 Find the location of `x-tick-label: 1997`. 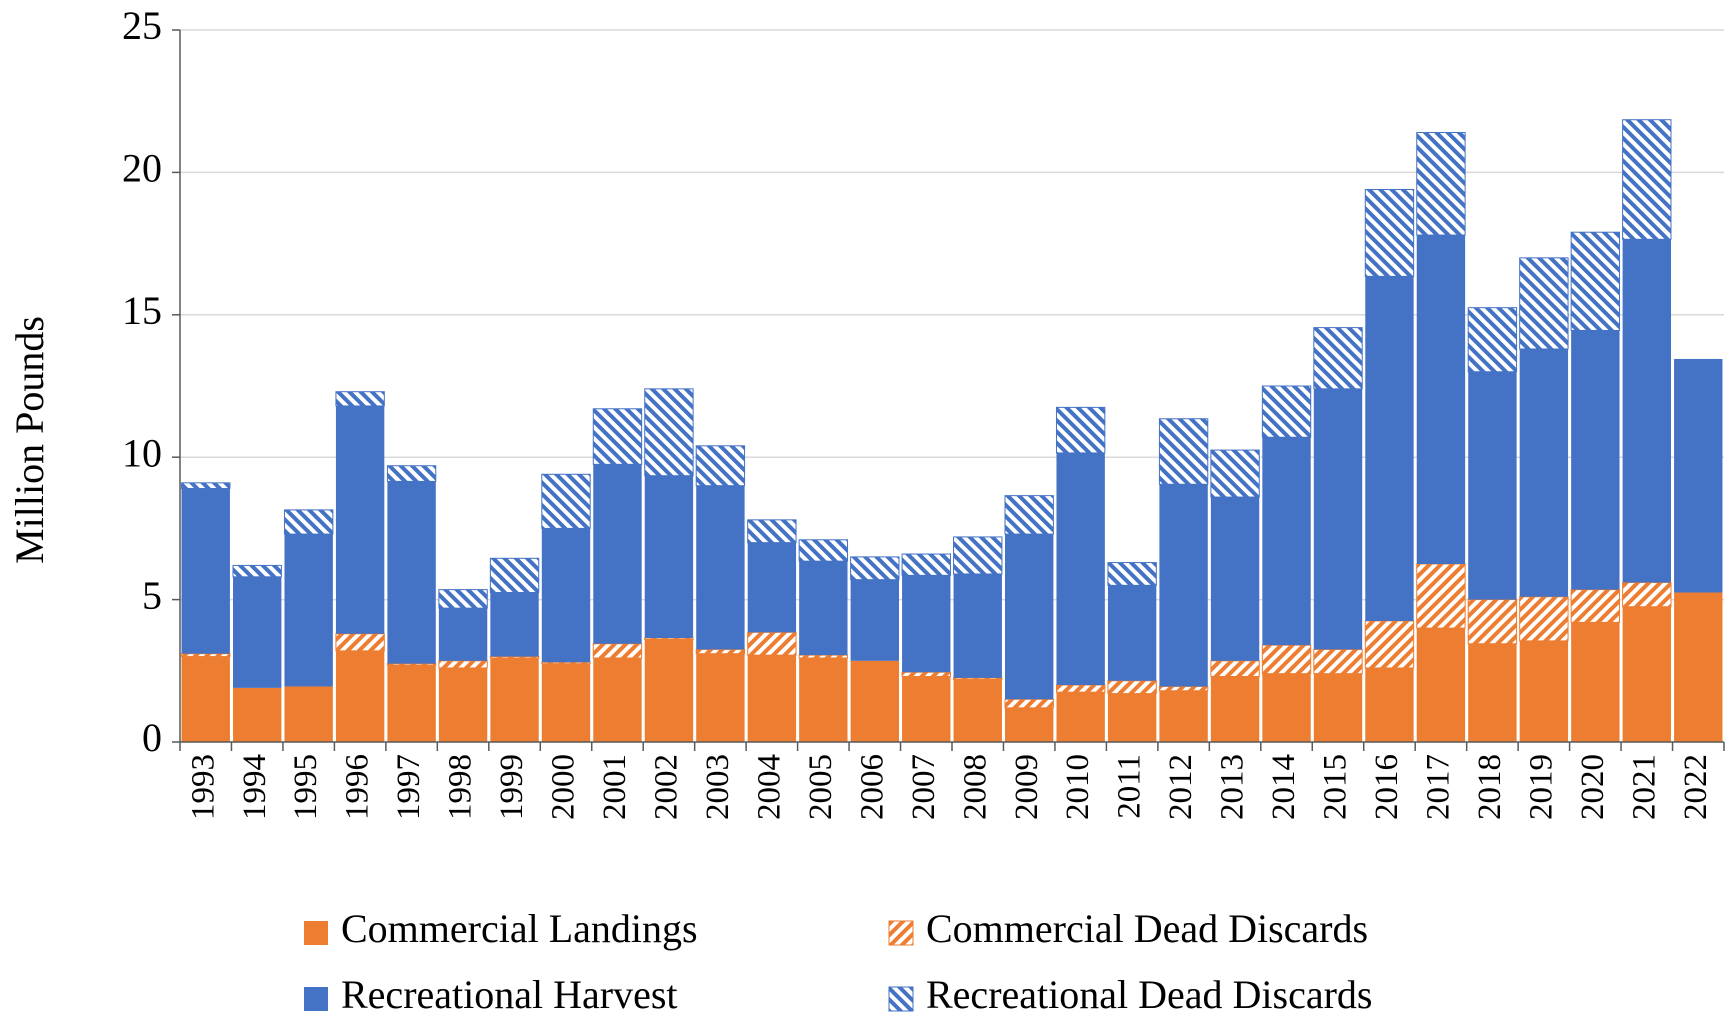

x-tick-label: 1997 is located at coordinates (409, 787).